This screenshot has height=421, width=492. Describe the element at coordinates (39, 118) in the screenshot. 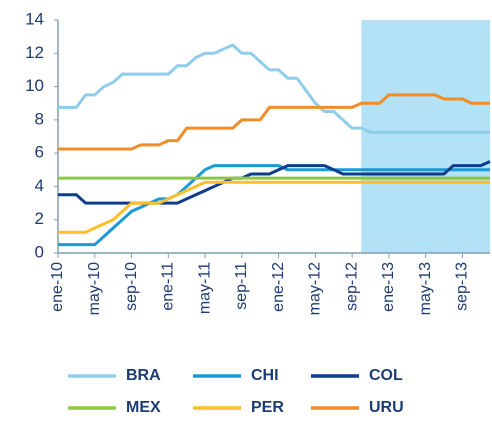

I see `y-tick-label: 8` at that location.